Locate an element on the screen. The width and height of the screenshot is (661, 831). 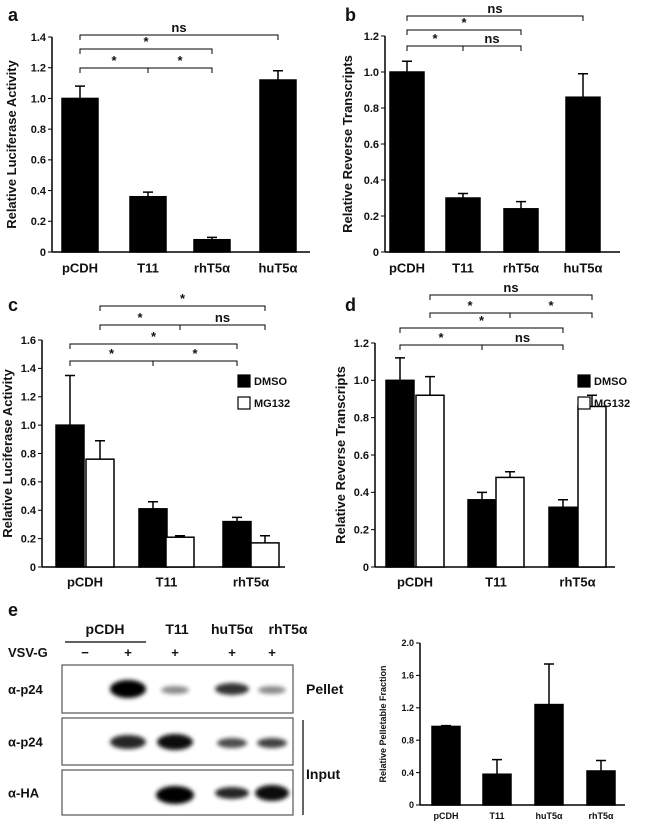
y-tick-label: 1.4 is located at coordinates (29, 369).